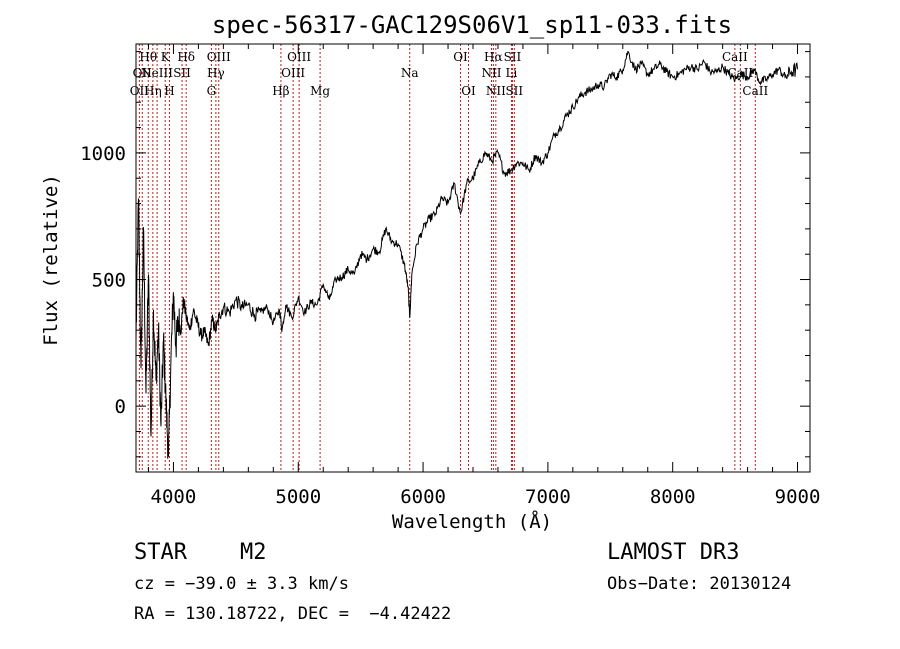 The image size is (900, 649). Describe the element at coordinates (468, 91) in the screenshot. I see `line-label-18-2: OI` at that location.